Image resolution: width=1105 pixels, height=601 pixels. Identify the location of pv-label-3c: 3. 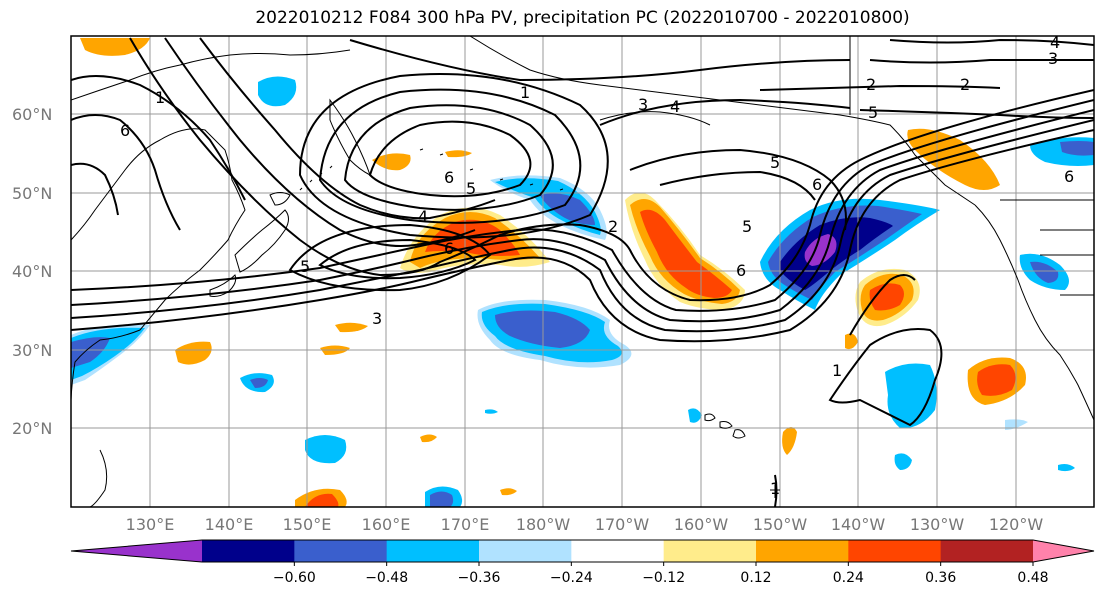
(1053, 58).